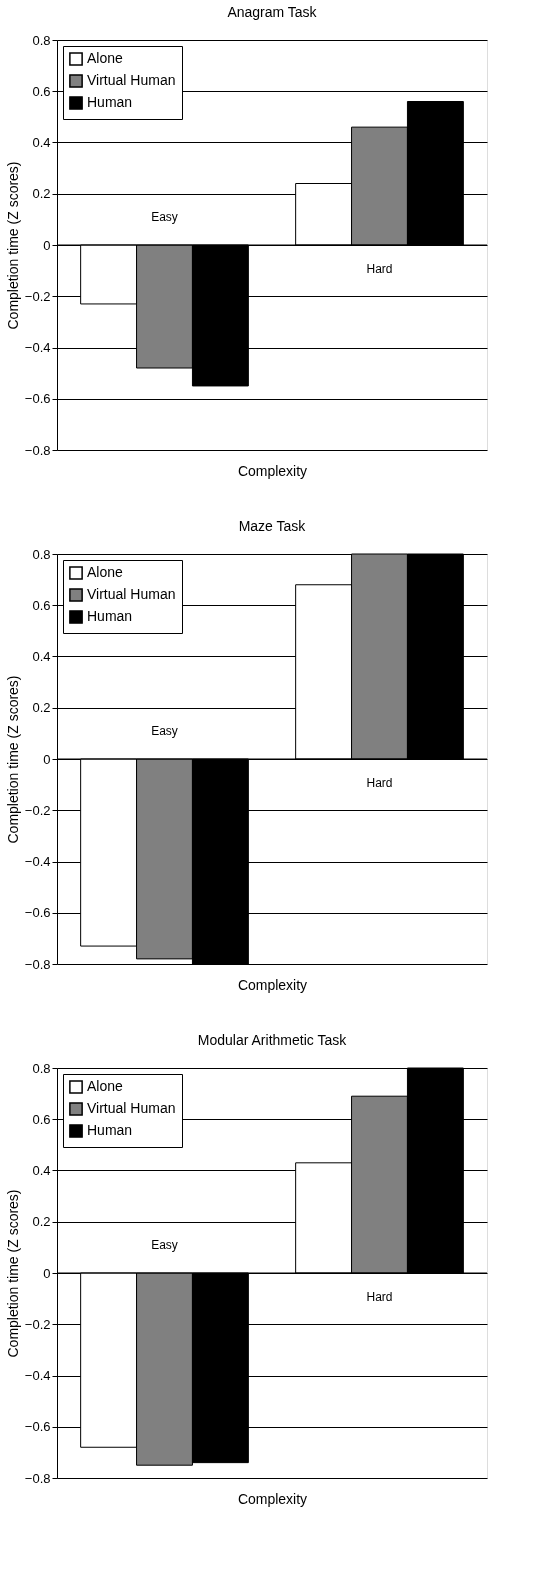  I want to click on chart-title: Maze Task, so click(272, 526).